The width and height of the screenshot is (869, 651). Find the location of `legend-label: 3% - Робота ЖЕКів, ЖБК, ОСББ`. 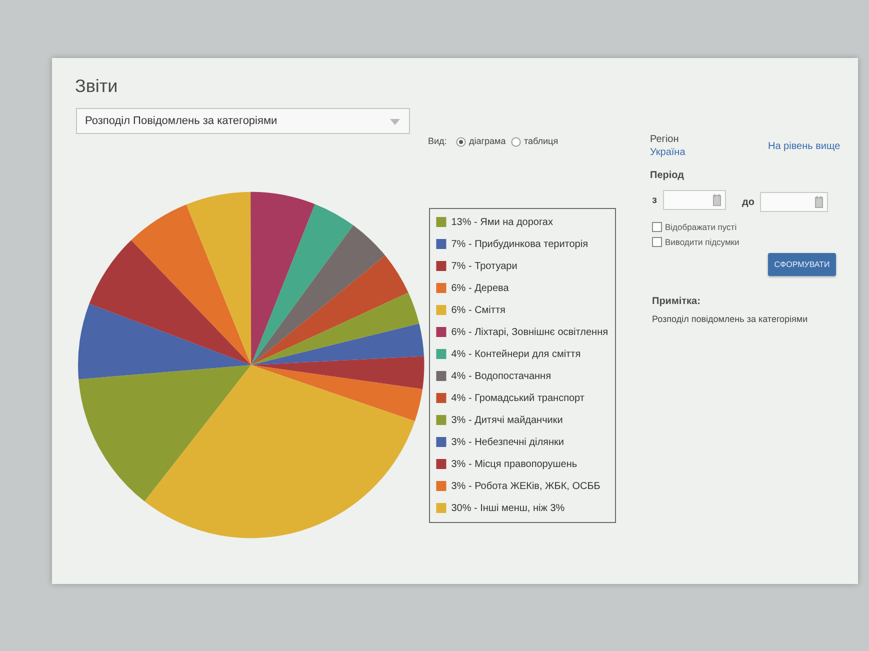

legend-label: 3% - Робота ЖЕКів, ЖБК, ОСББ is located at coordinates (526, 486).